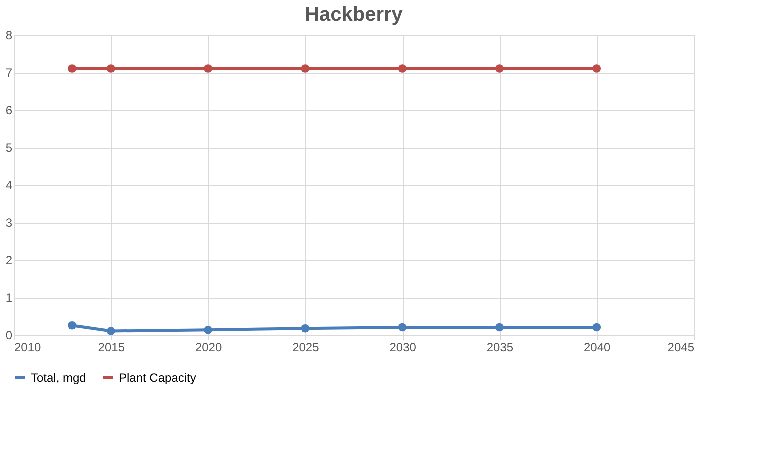  Describe the element at coordinates (9, 223) in the screenshot. I see `y-tick-label: 3` at that location.